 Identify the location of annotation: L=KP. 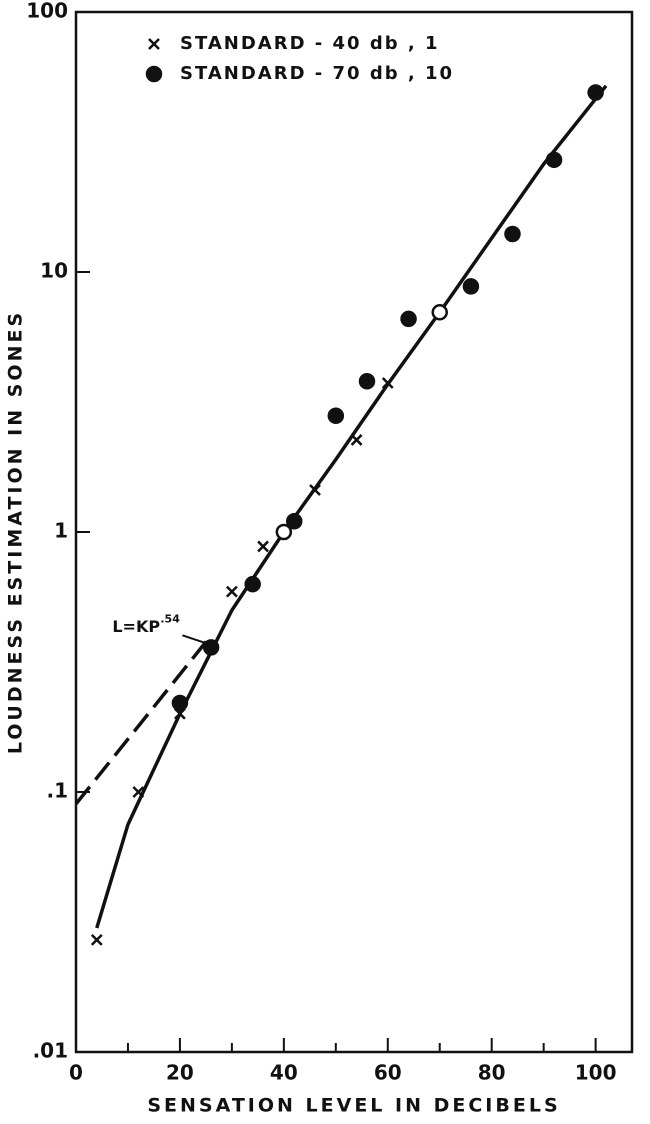
(136, 626).